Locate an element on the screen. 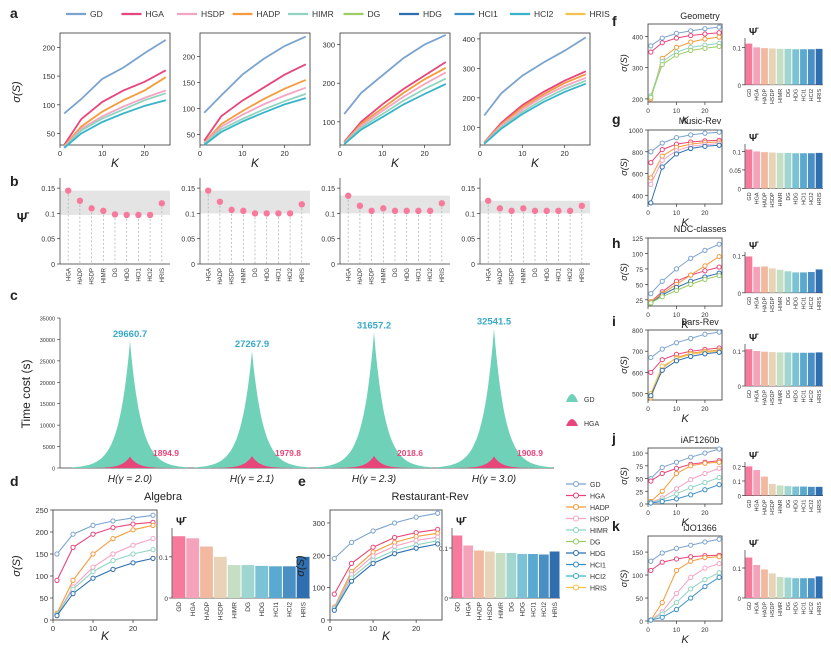 The width and height of the screenshot is (831, 649). series-line-hdg is located at coordinates (385, 577).